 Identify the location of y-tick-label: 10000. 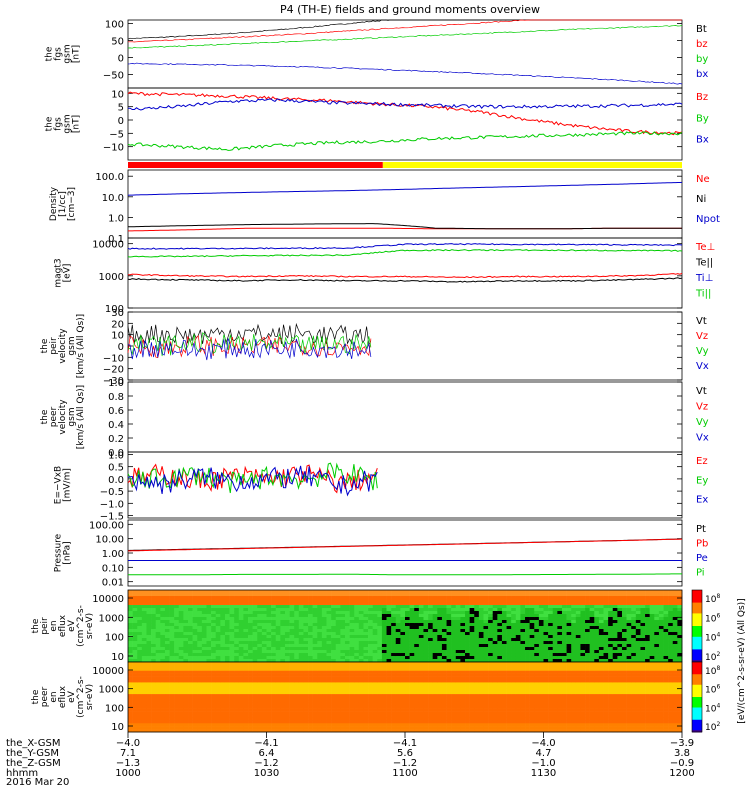
(108, 245).